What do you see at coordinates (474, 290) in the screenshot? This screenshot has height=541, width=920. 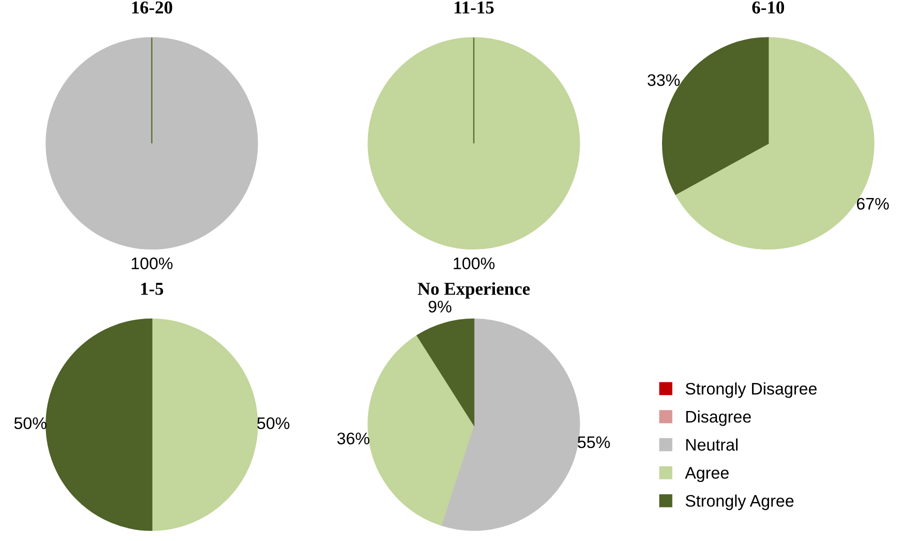 I see `chart-title: No Experience` at bounding box center [474, 290].